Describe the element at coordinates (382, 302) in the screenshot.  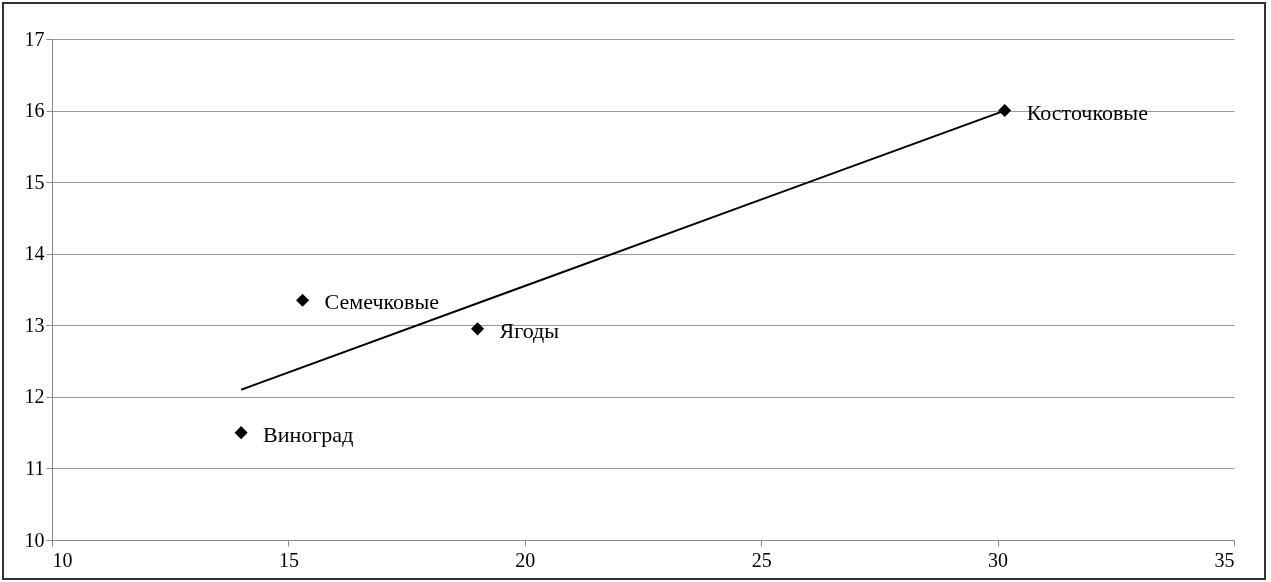
I see `annotation: Семечковые` at that location.